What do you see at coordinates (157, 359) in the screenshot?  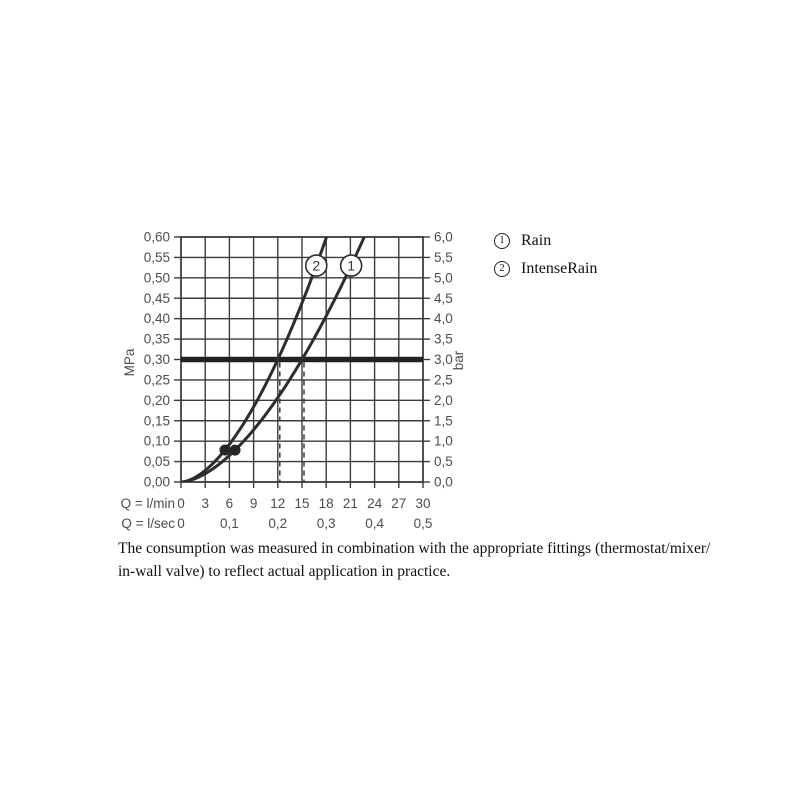 I see `svg-text: 0,30` at bounding box center [157, 359].